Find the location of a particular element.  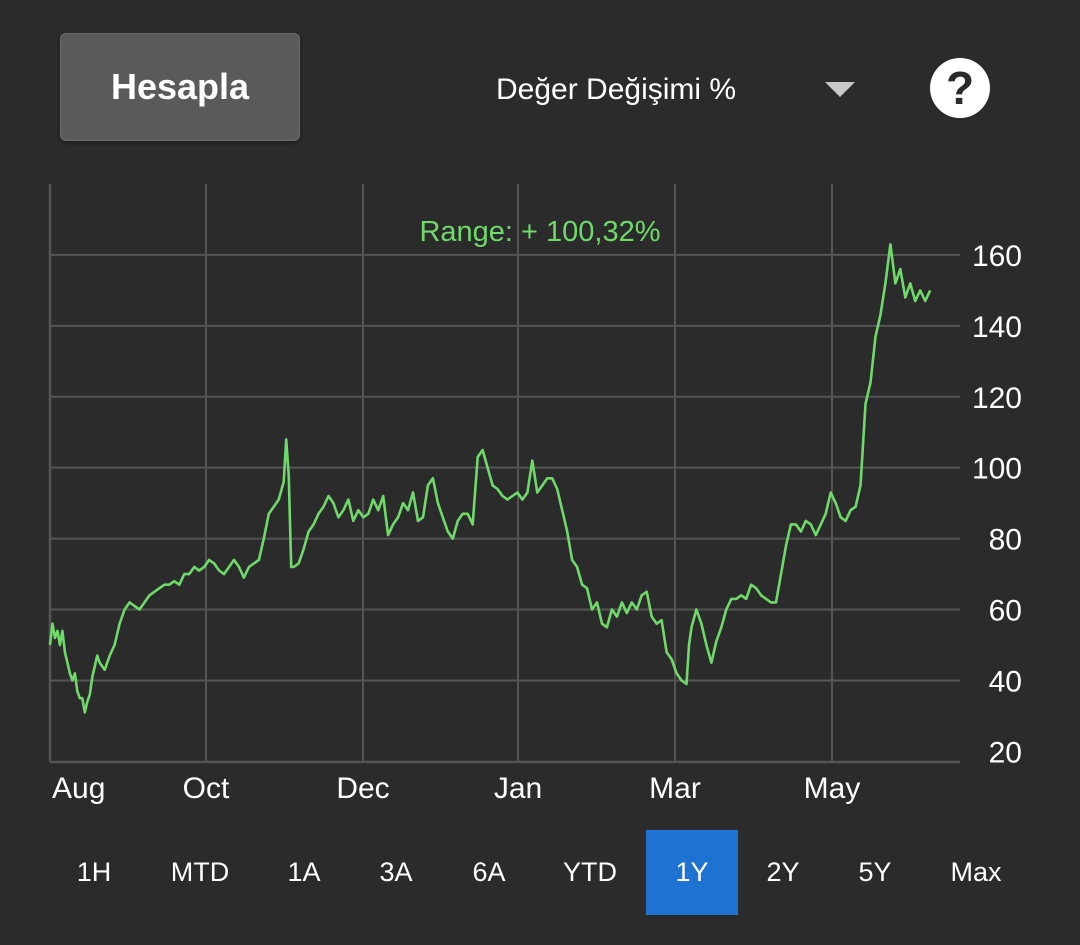

x-tick-label: May is located at coordinates (832, 788).